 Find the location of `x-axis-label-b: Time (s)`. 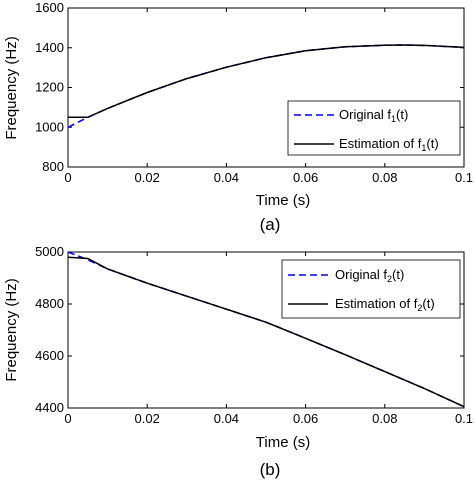

x-axis-label-b: Time (s) is located at coordinates (283, 442).